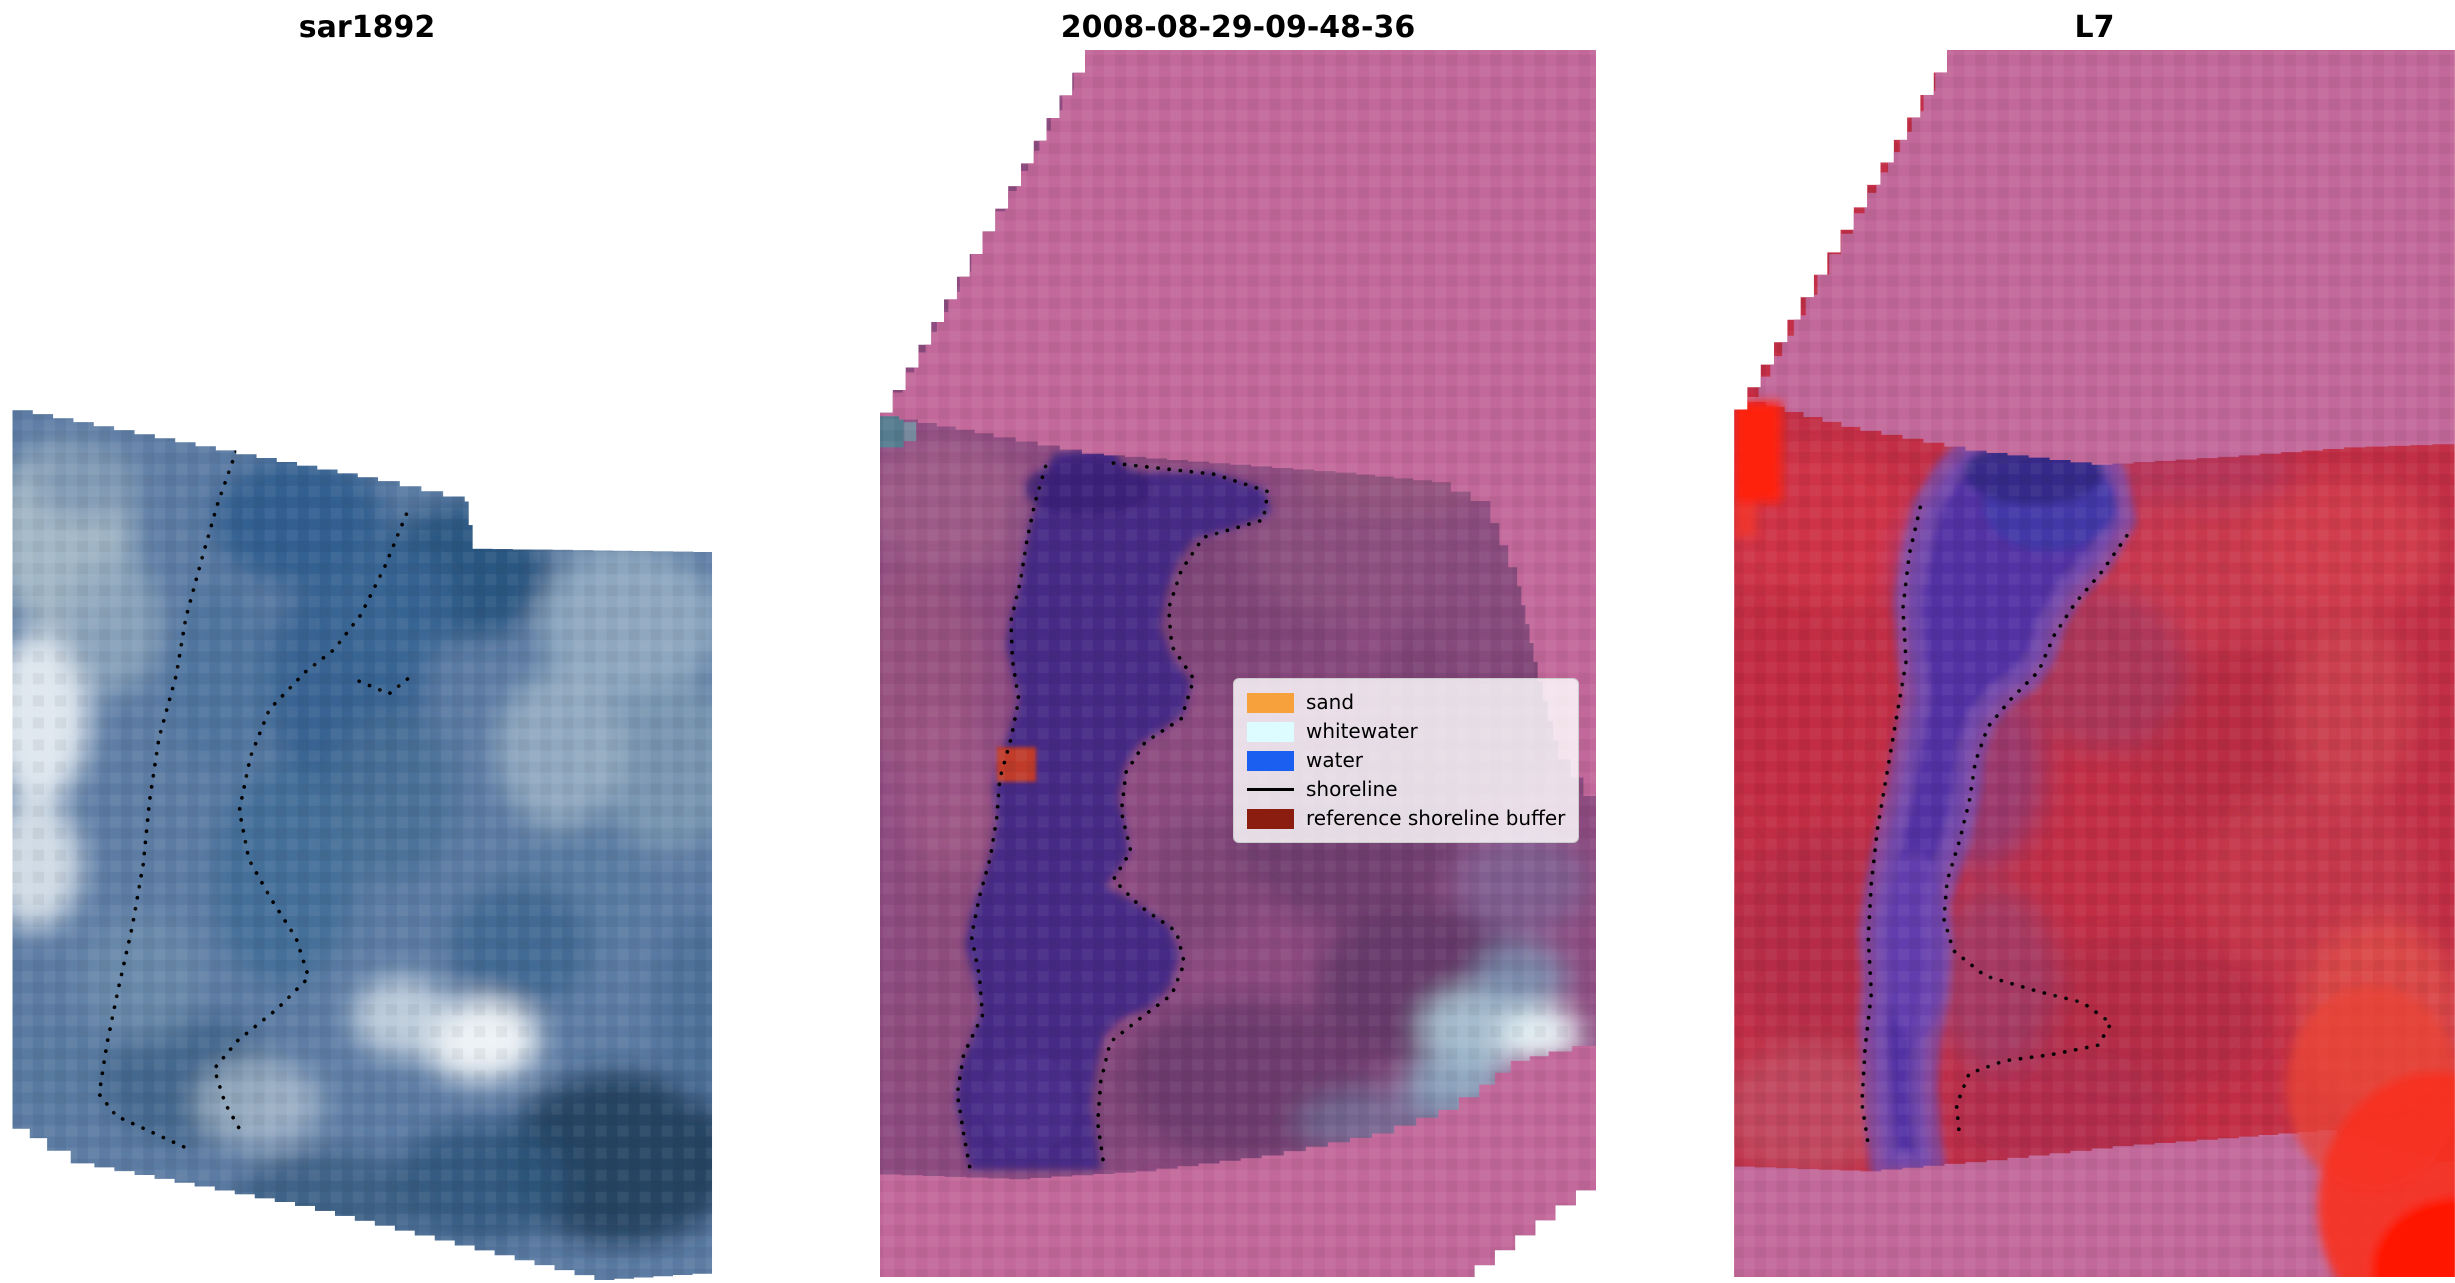  Describe the element at coordinates (1406, 702) in the screenshot. I see `legend-item-sand: sand` at that location.